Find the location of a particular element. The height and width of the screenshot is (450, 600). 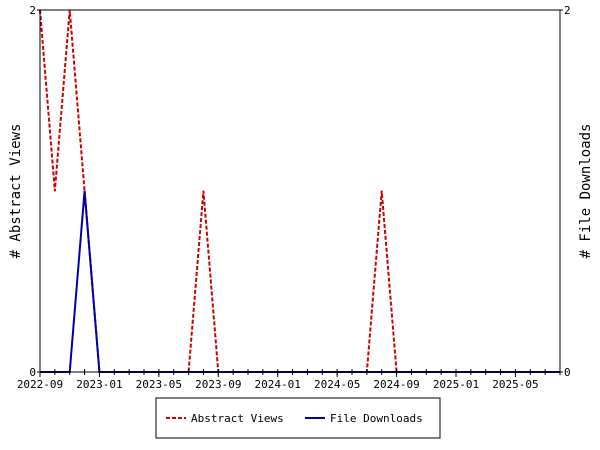

x-tick-label-2025-01: 2025-01 is located at coordinates (456, 384).